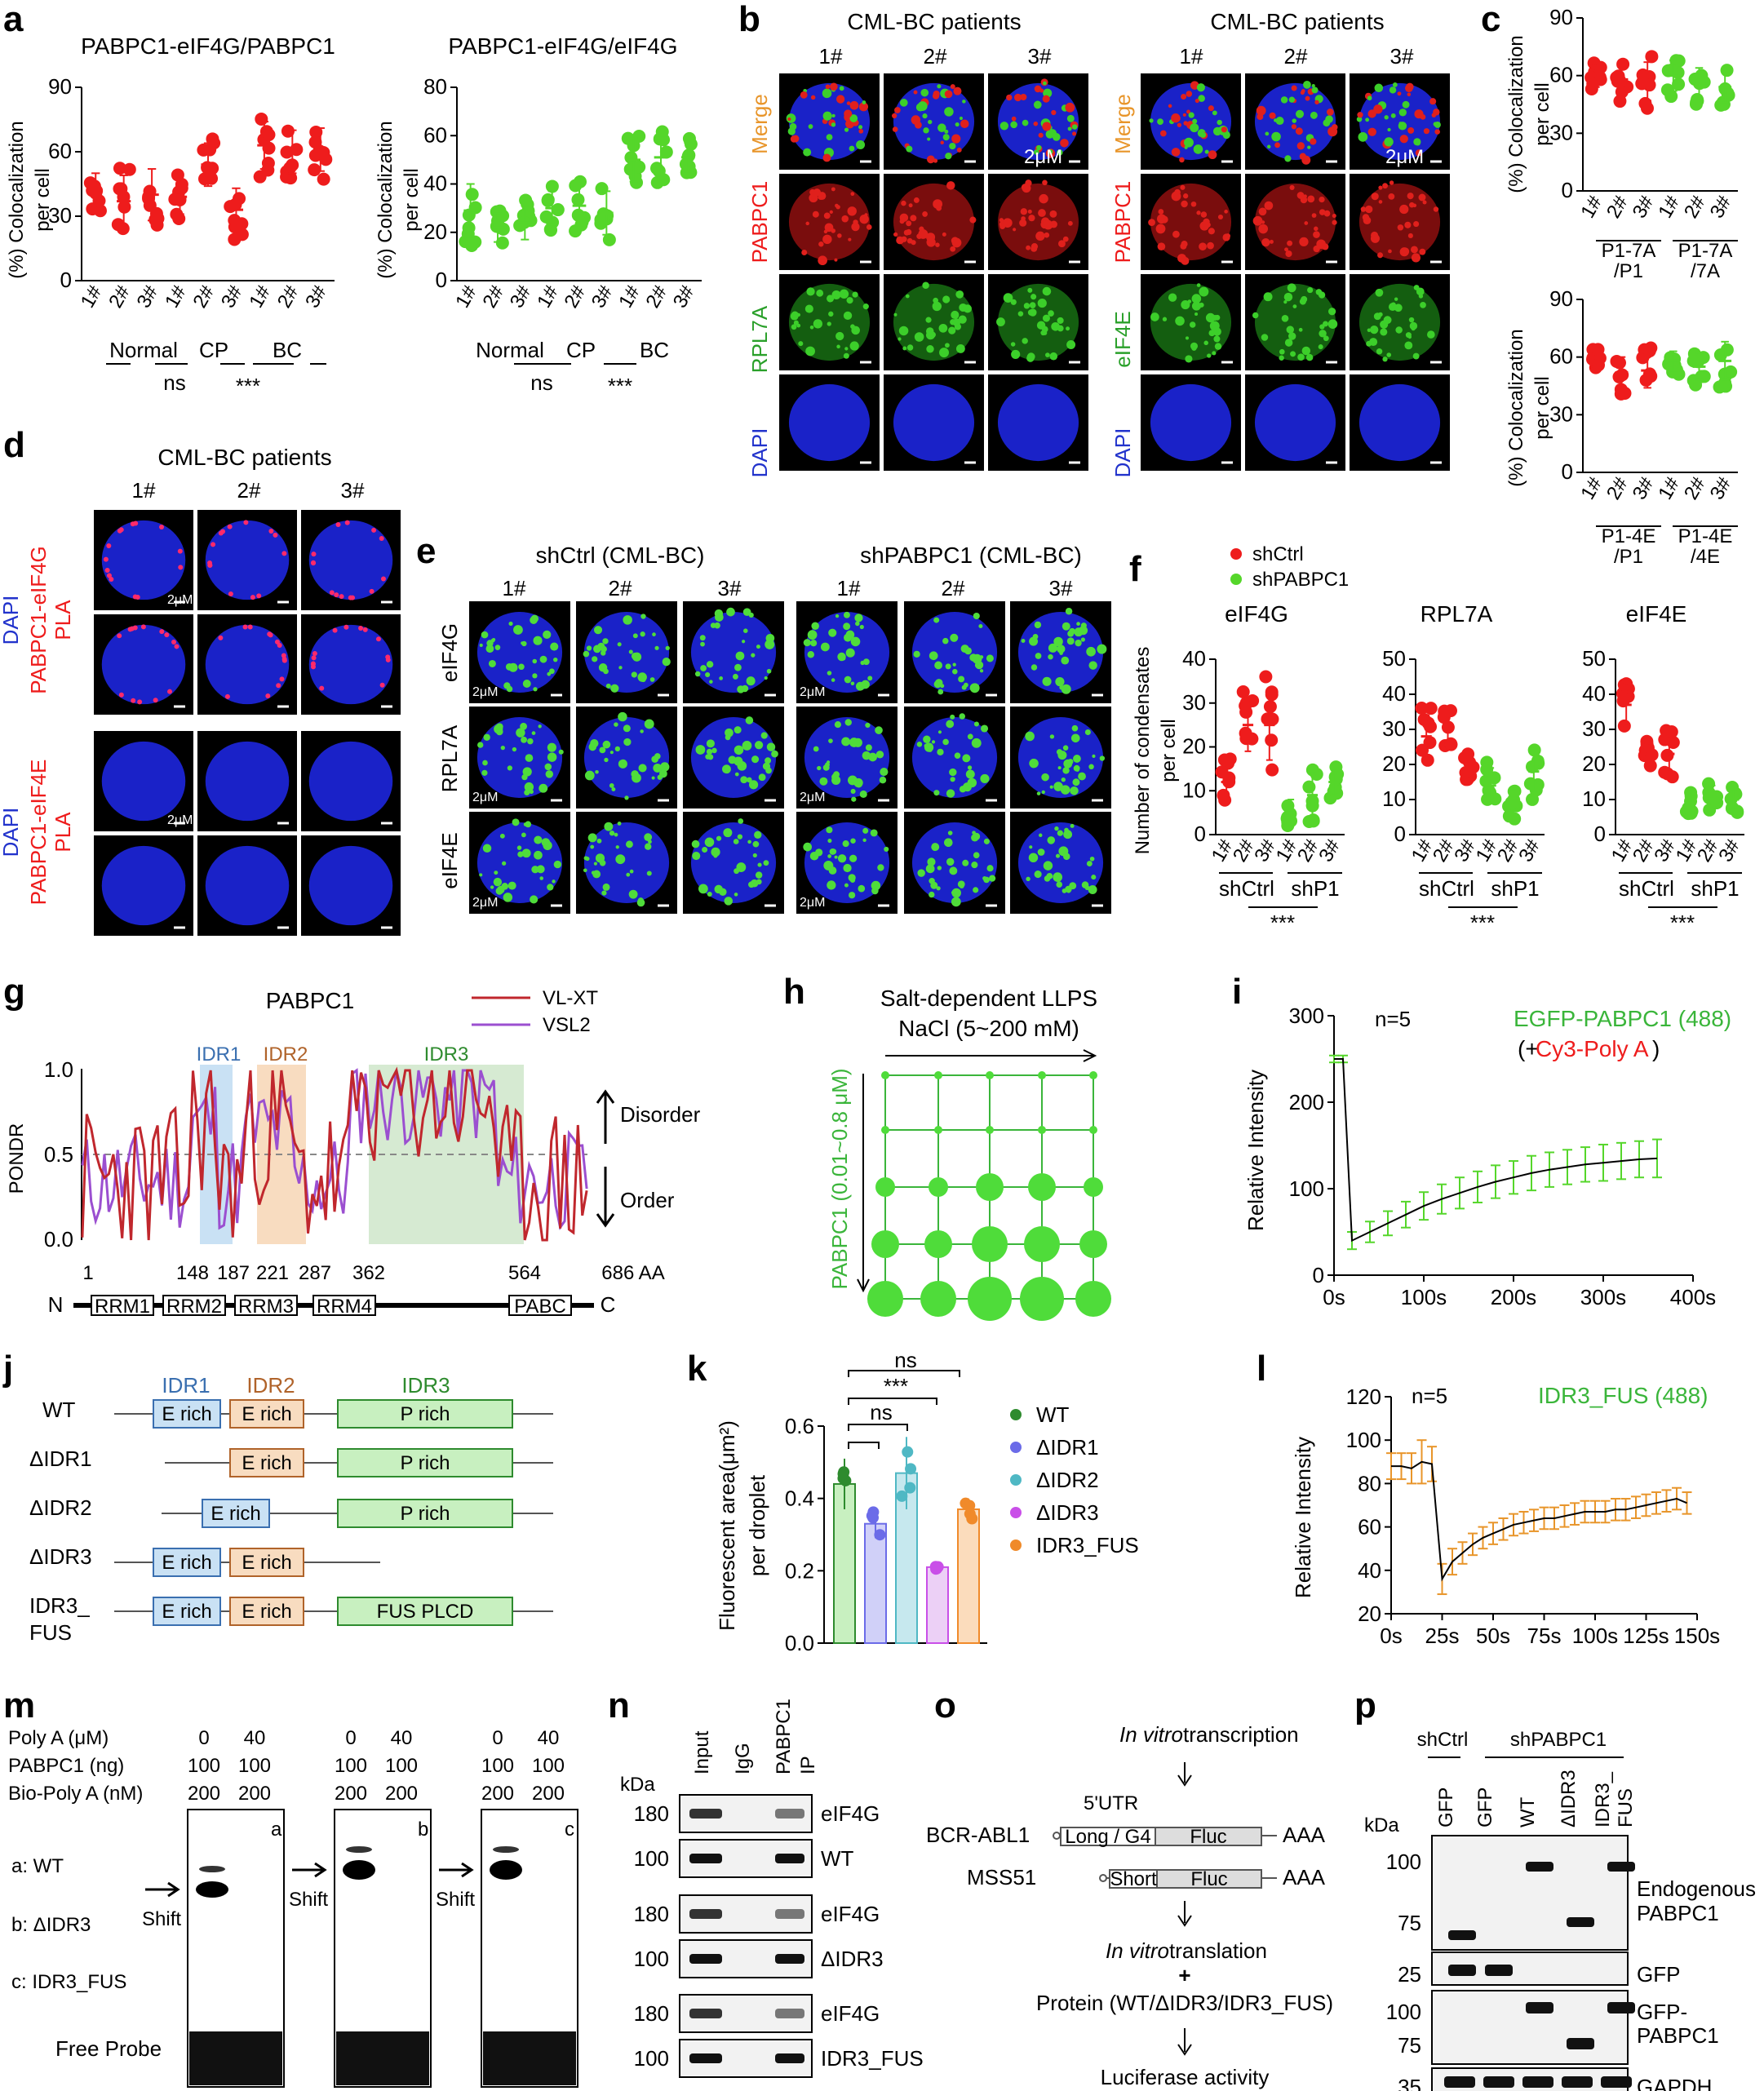 The height and width of the screenshot is (2091, 1764). What do you see at coordinates (637, 1785) in the screenshot?
I see `n-kda: kDa` at bounding box center [637, 1785].